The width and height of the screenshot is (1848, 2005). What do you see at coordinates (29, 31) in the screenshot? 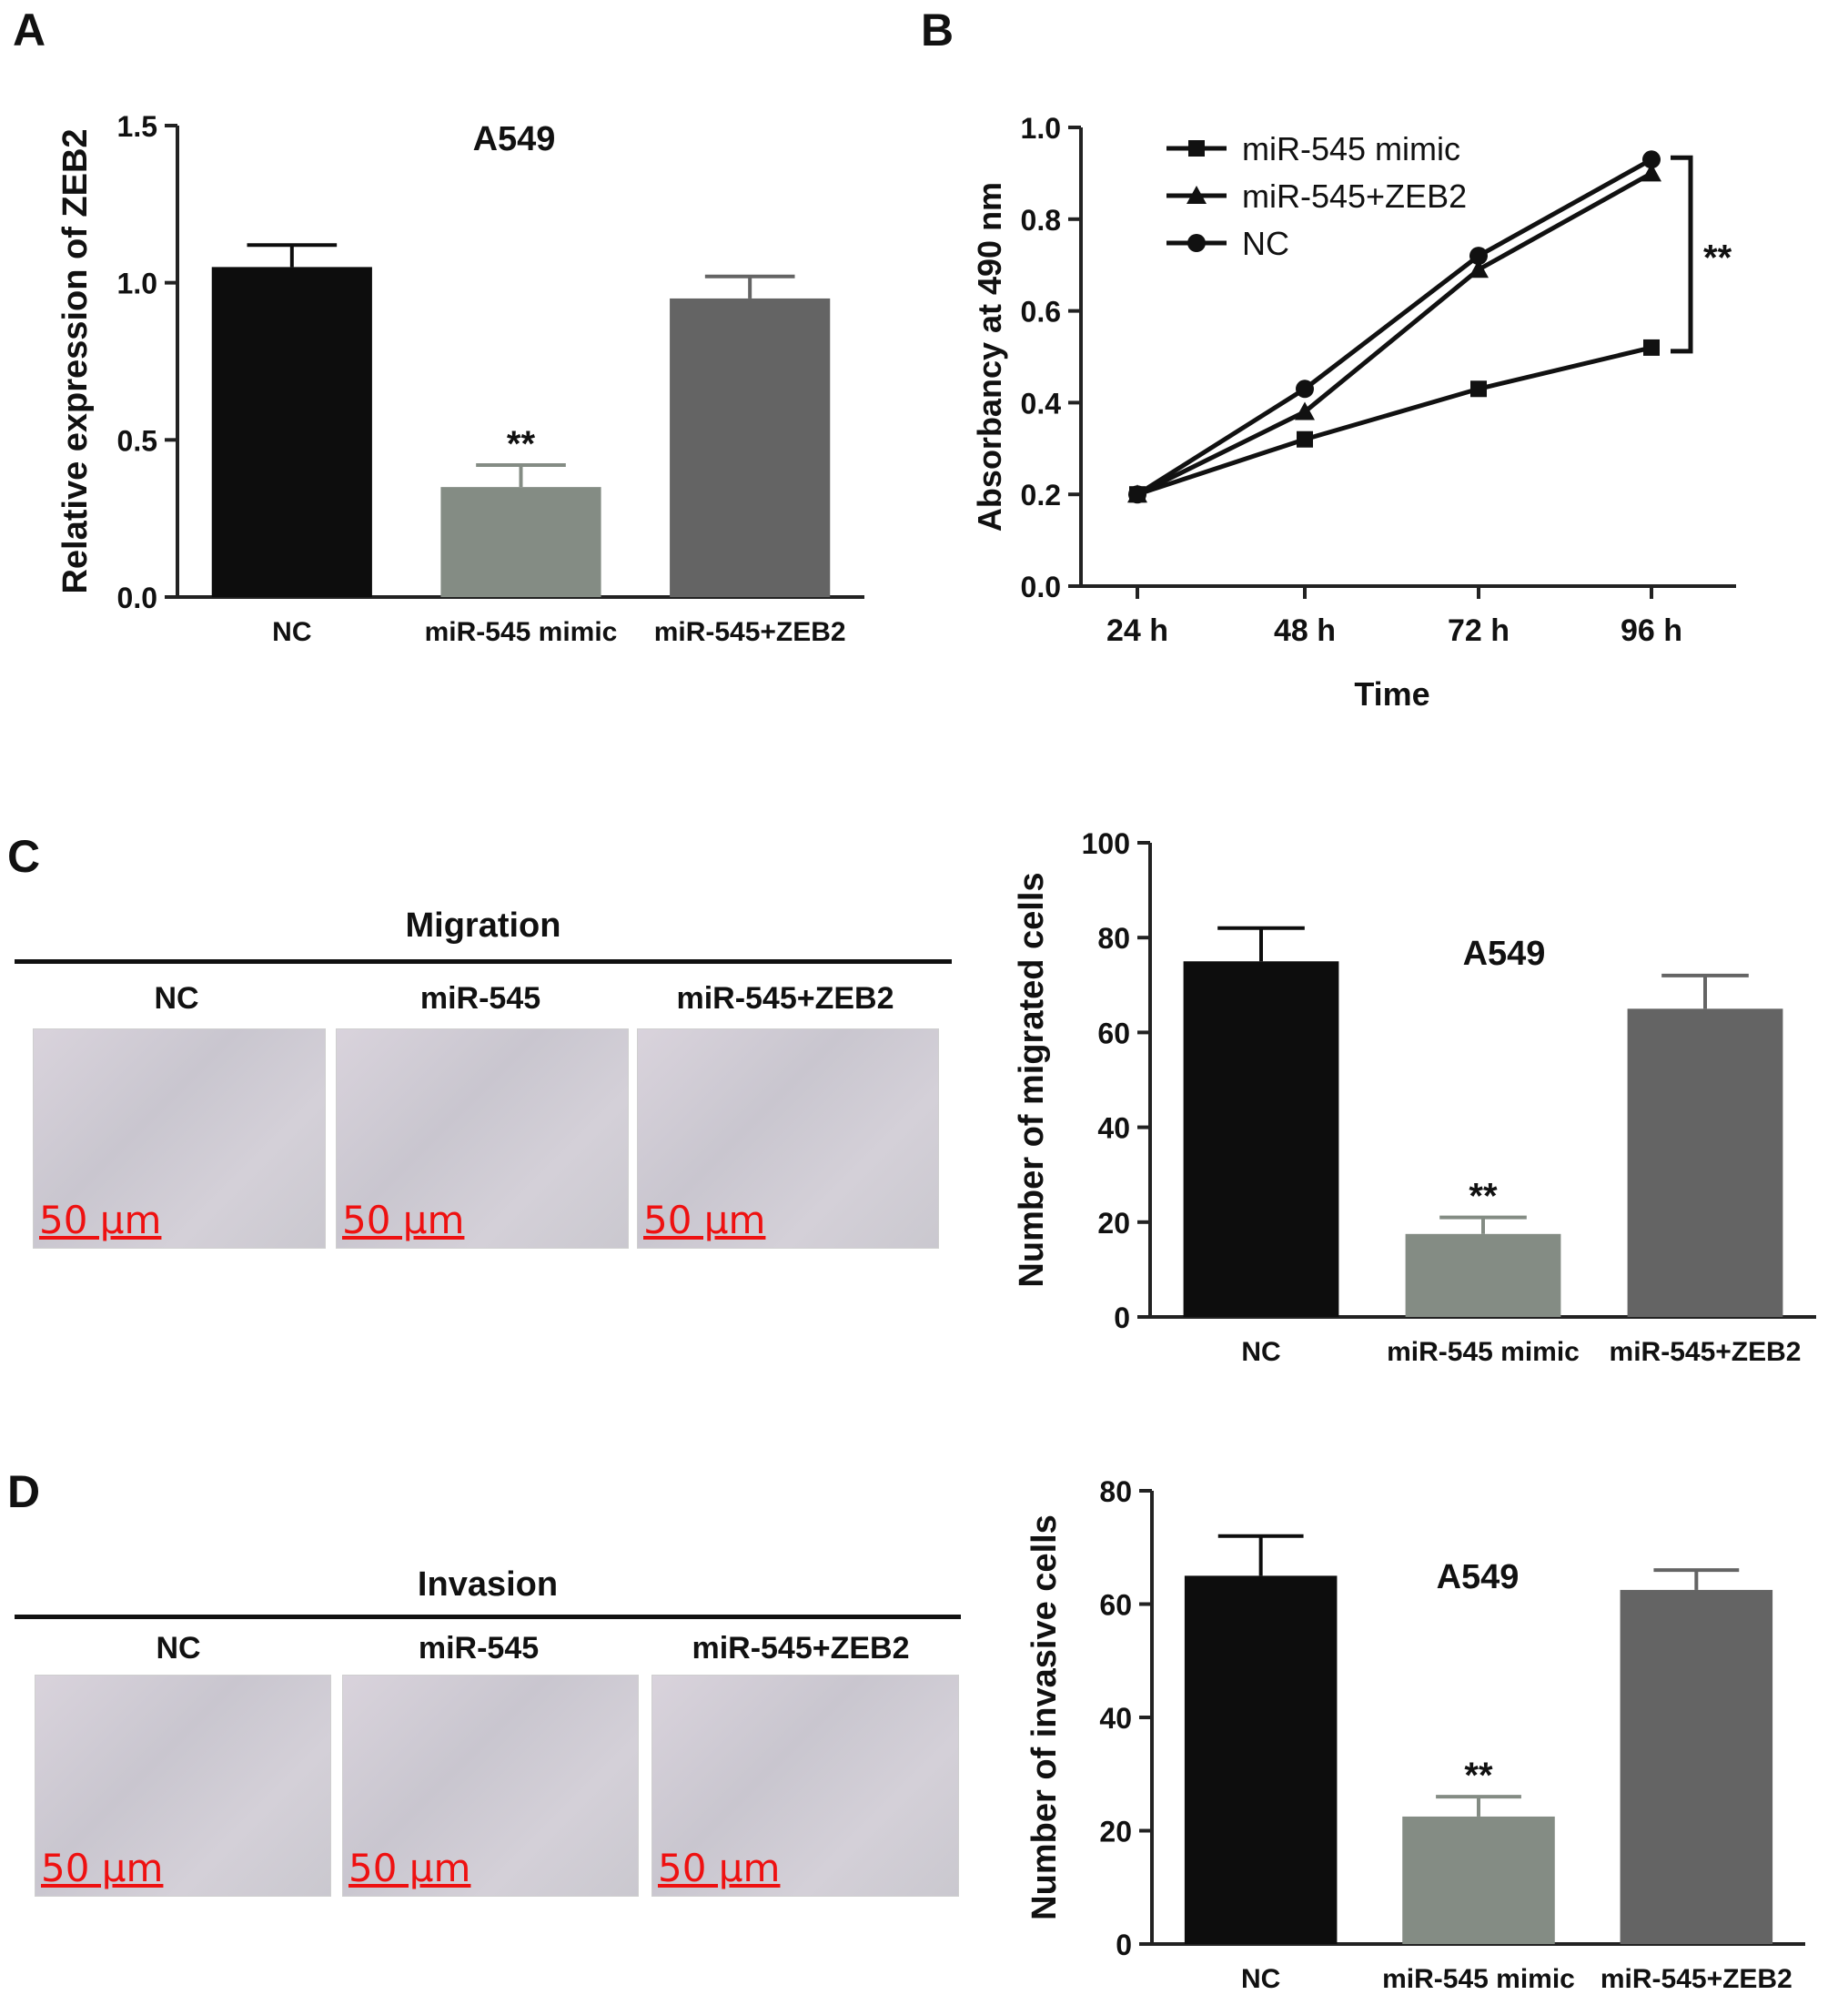
I see `panel-letter-a: A` at bounding box center [29, 31].